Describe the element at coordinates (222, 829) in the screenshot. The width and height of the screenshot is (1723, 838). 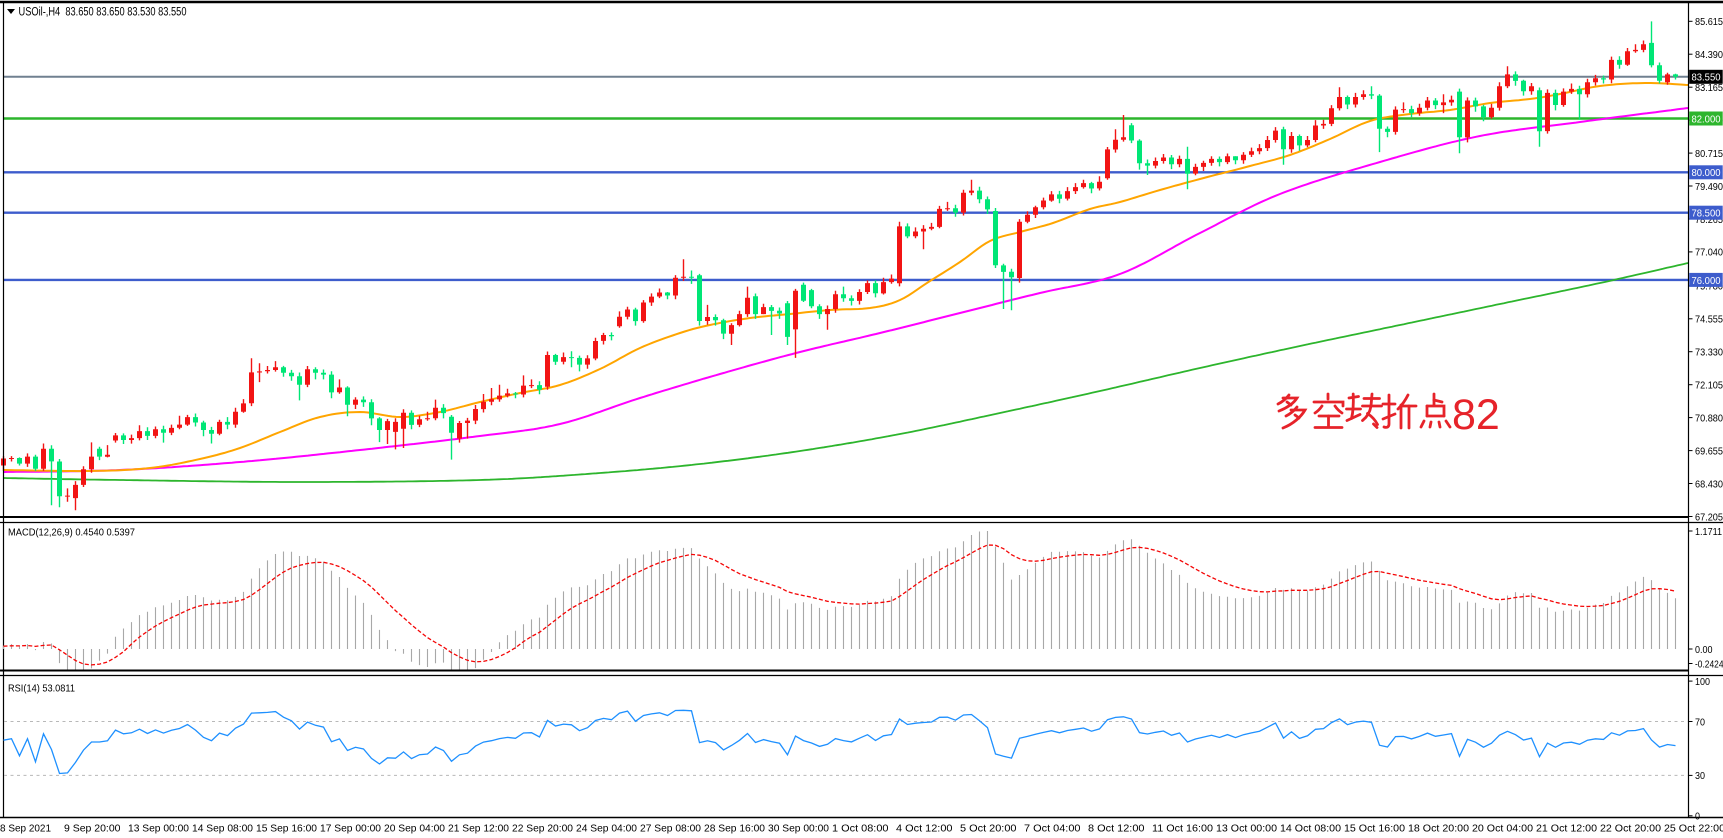
I see `svg-text: 14 Sep 08:00` at that location.